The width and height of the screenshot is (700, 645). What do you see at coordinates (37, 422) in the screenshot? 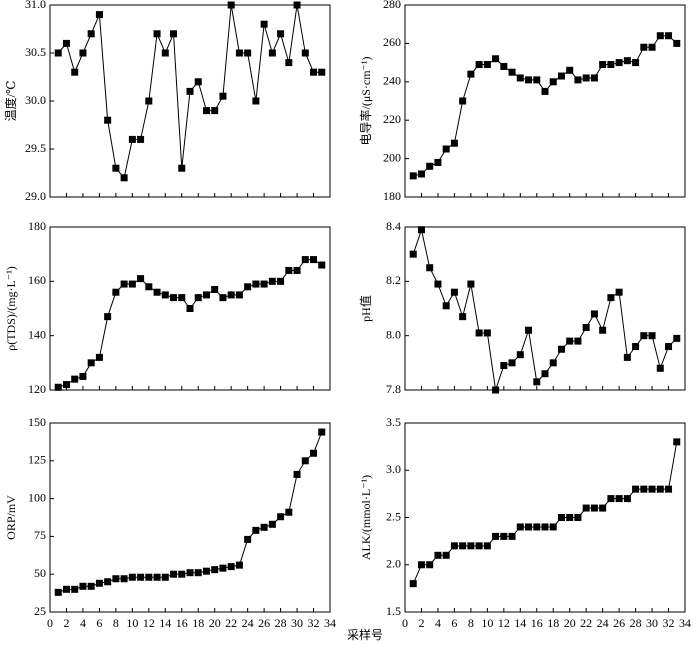
I see `y-tick-label: 150` at bounding box center [37, 422].